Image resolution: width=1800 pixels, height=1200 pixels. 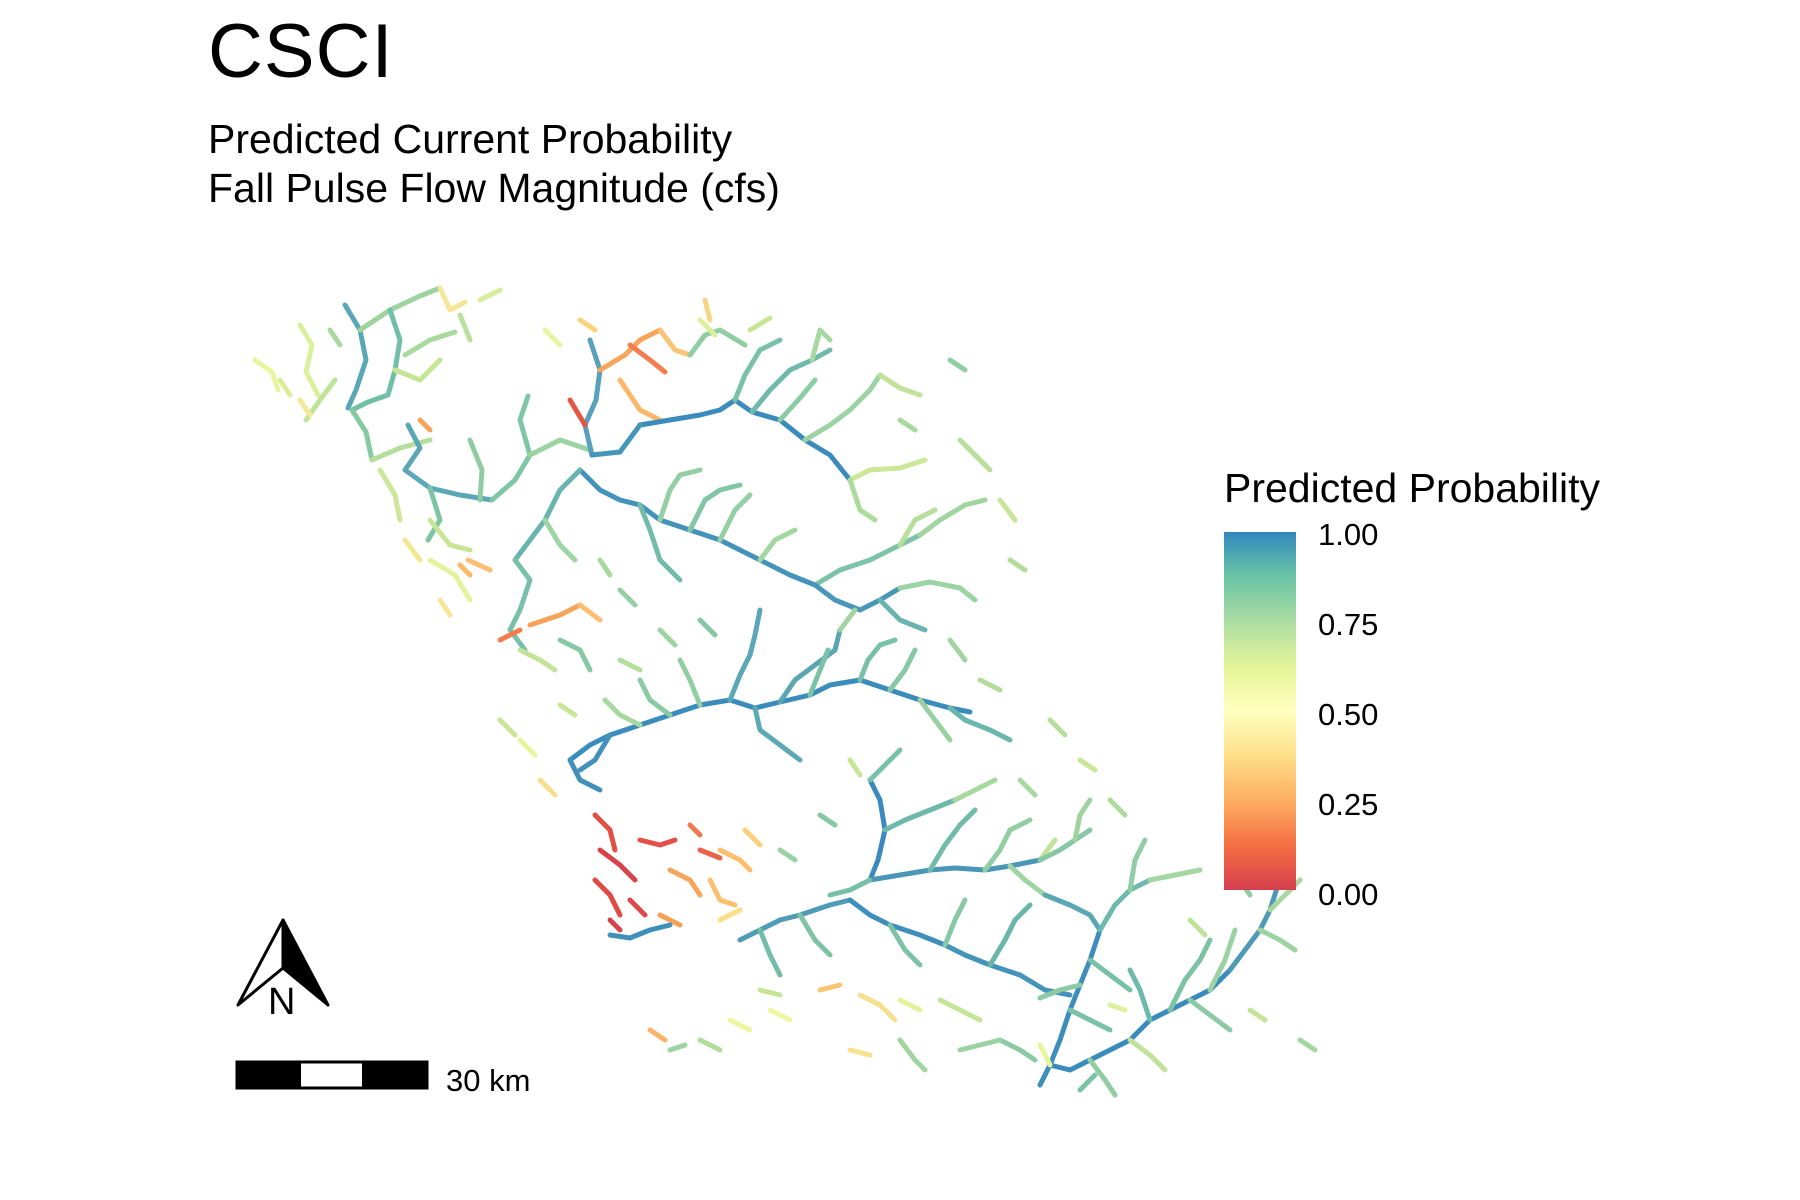 I want to click on legend-title: Predicted Probability, so click(x=1412, y=488).